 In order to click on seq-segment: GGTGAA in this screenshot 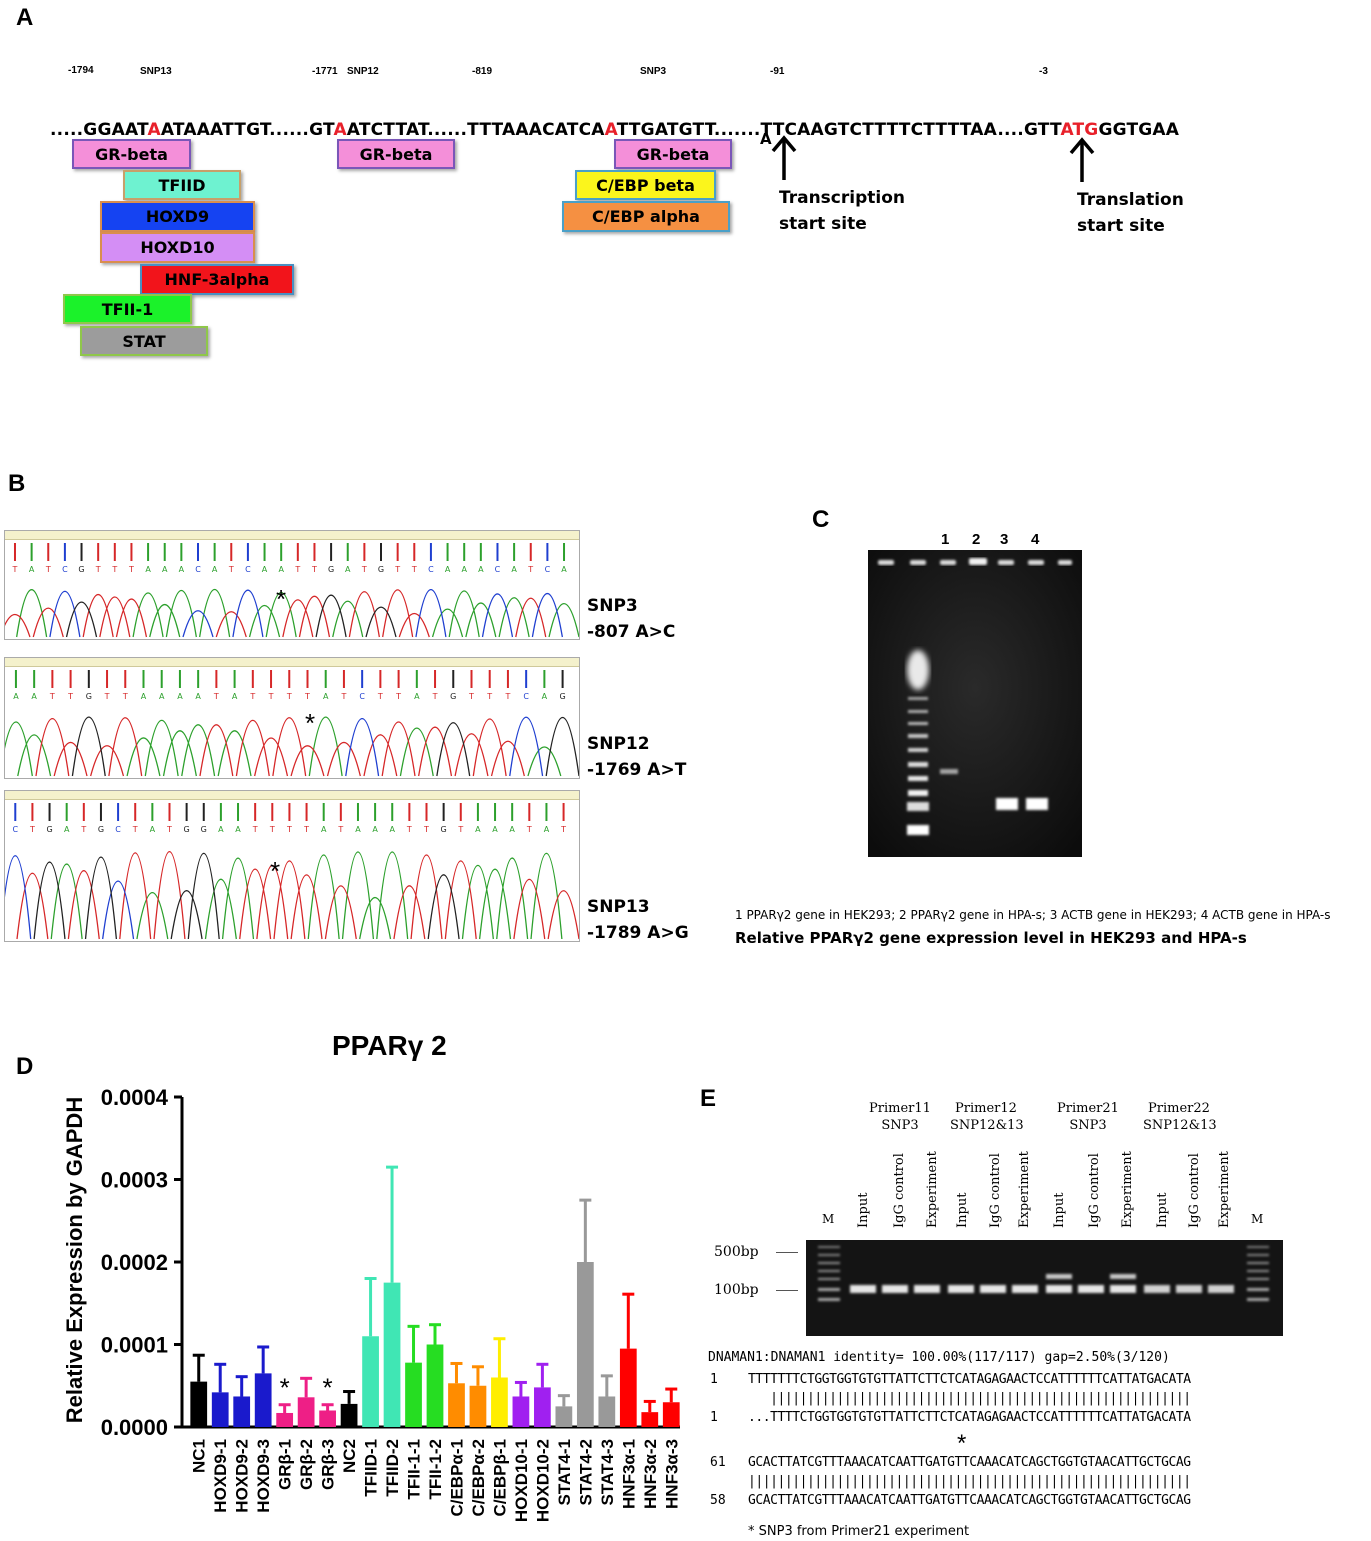, I will do `click(1139, 130)`.